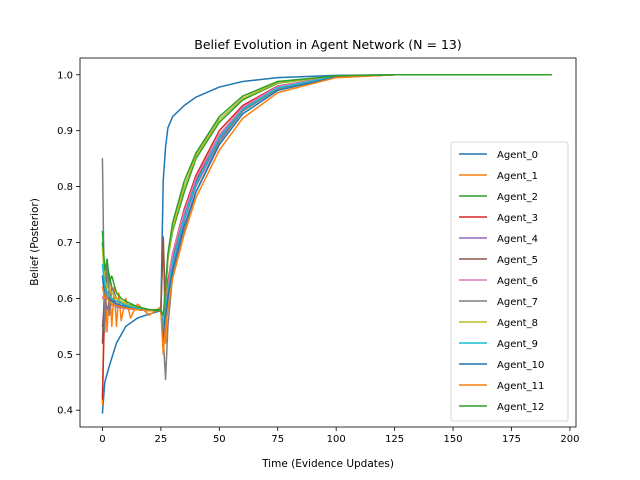 This screenshot has width=640, height=480. What do you see at coordinates (277, 439) in the screenshot?
I see `x-tick-label: 75` at bounding box center [277, 439].